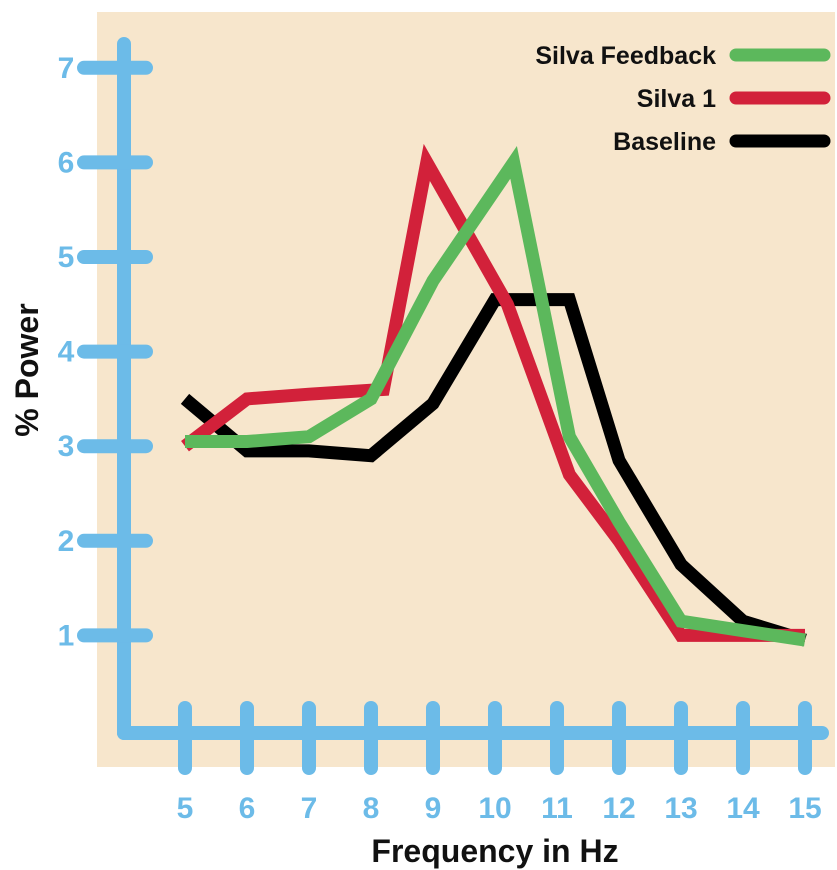 This screenshot has height=870, width=837. Describe the element at coordinates (618, 808) in the screenshot. I see `x-tick-label: 12` at that location.